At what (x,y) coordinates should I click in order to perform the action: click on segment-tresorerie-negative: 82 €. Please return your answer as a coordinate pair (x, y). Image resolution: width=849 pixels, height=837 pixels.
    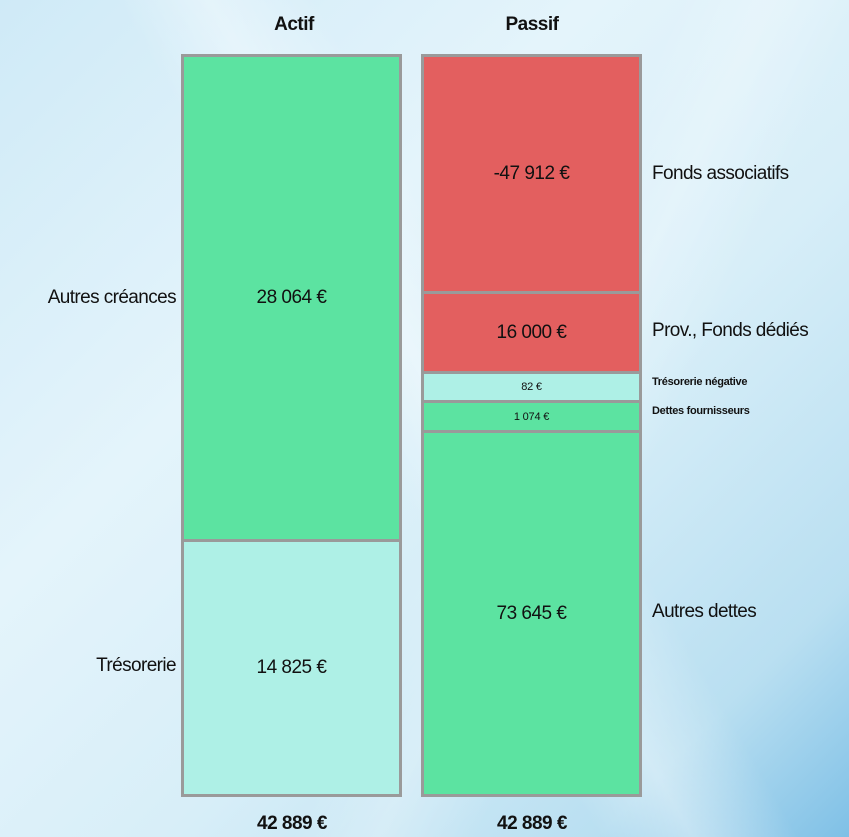
    Looking at the image, I should click on (531, 387).